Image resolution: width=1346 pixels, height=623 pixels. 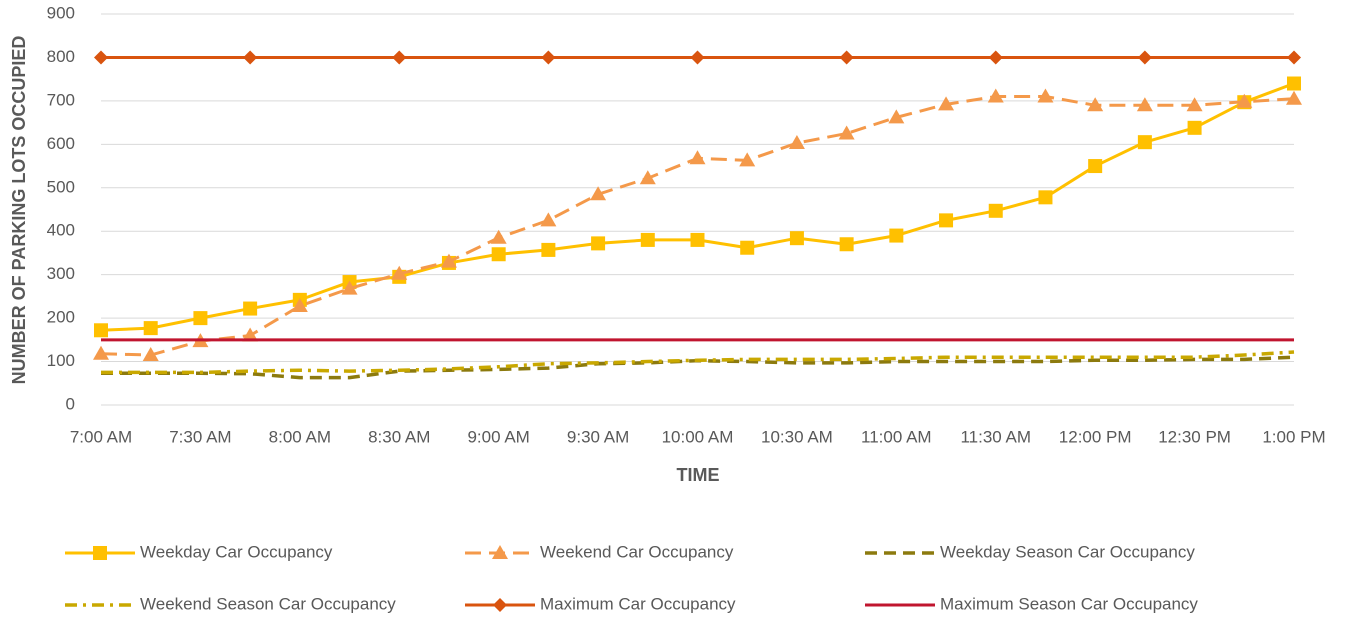 What do you see at coordinates (19, 210) in the screenshot?
I see `y-axis-label: NUMBER OF PARKING LOTS OCCUPIED` at bounding box center [19, 210].